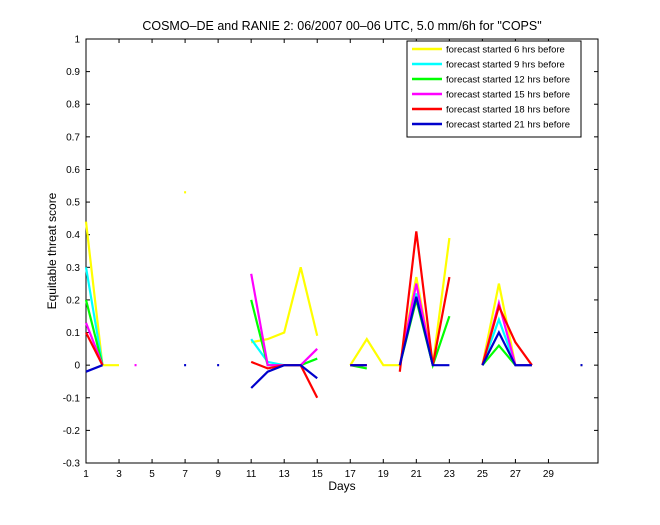  I want to click on legend-item: forecast started 6 hrs before, so click(488, 50).